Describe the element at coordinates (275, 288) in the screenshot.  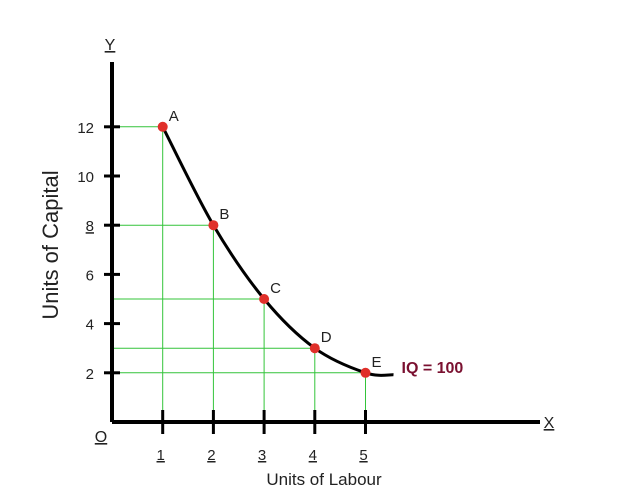
I see `point-label-C: C` at that location.